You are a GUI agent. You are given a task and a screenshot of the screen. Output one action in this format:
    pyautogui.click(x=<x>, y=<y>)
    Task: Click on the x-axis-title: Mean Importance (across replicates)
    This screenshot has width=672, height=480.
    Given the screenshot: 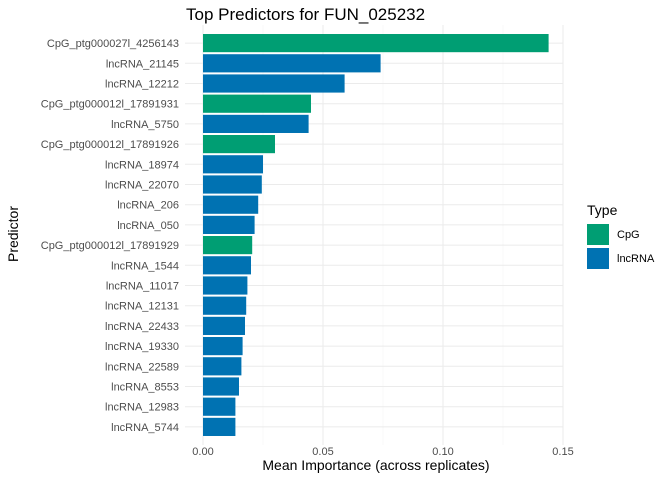 What is the action you would take?
    pyautogui.click(x=375, y=465)
    